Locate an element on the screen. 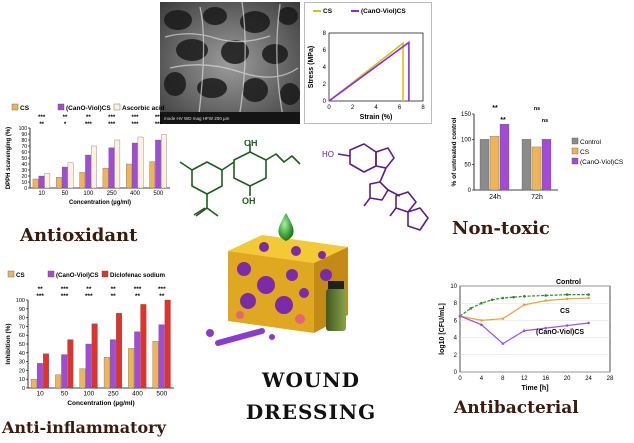 The height and width of the screenshot is (443, 634). bar-control-24h is located at coordinates (484, 165).